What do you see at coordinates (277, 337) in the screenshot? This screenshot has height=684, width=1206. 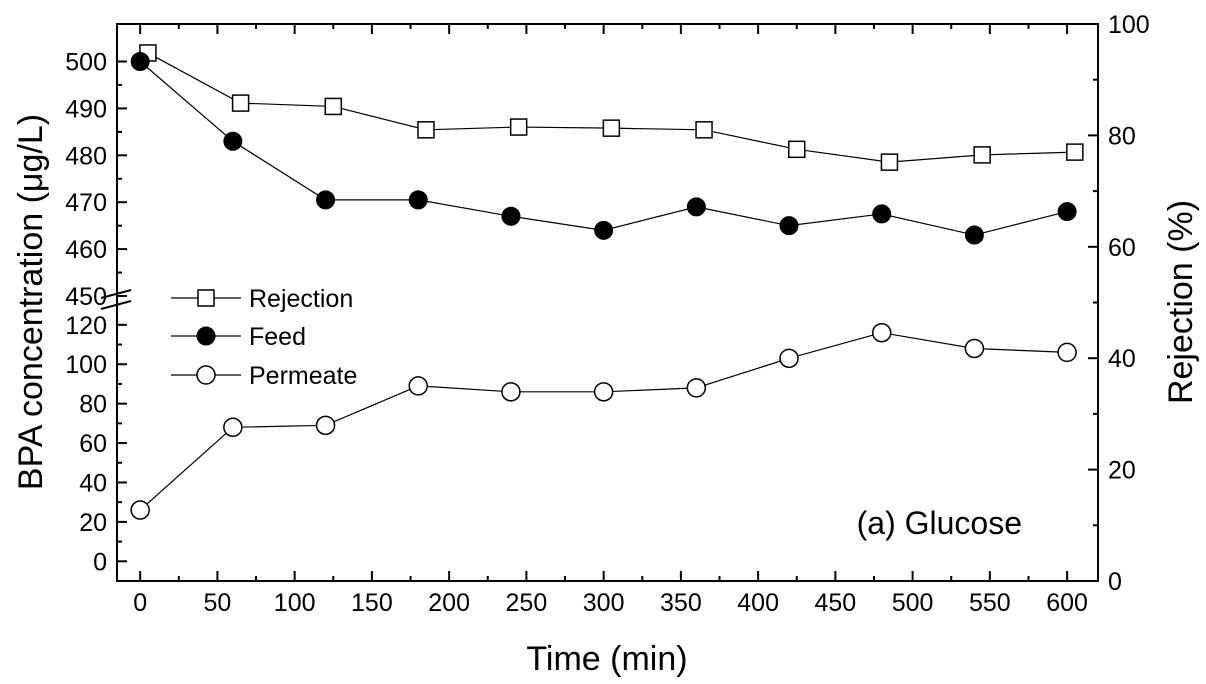 I see `legend-feed-label: Feed` at bounding box center [277, 337].